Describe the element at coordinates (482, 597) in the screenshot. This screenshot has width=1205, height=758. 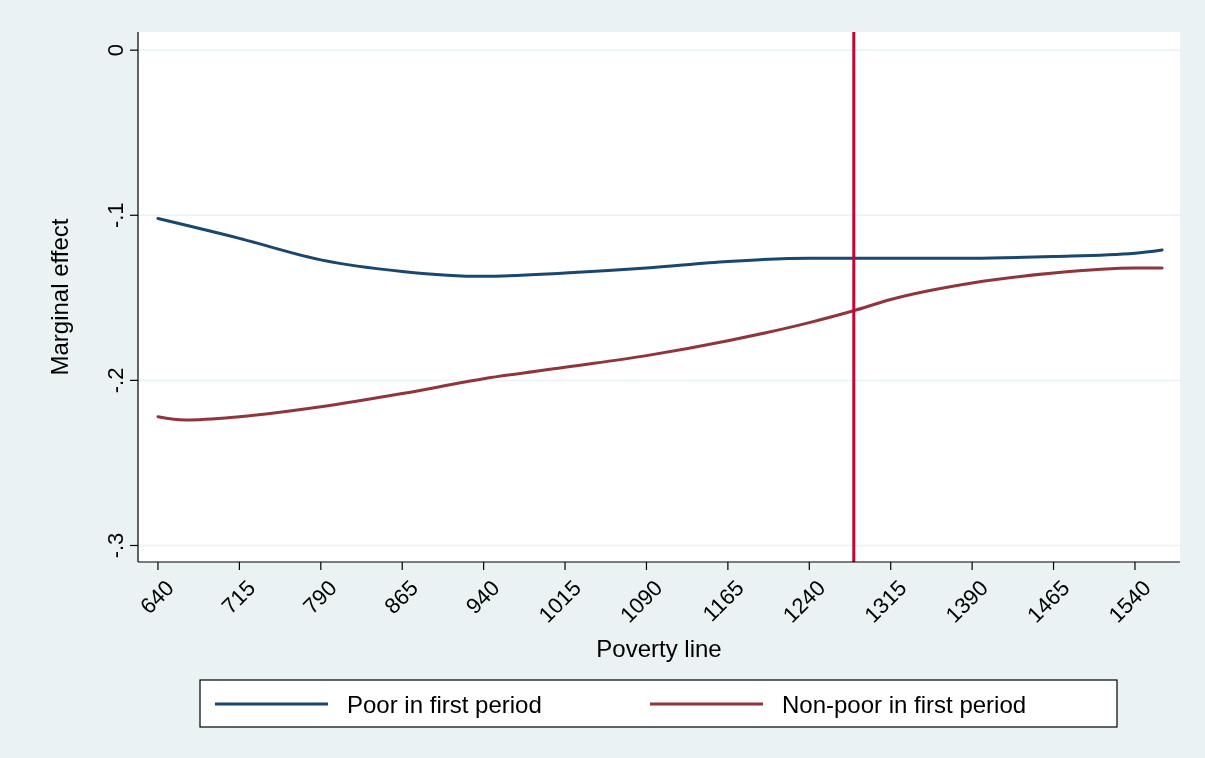
I see `x-tick-label: 940` at that location.